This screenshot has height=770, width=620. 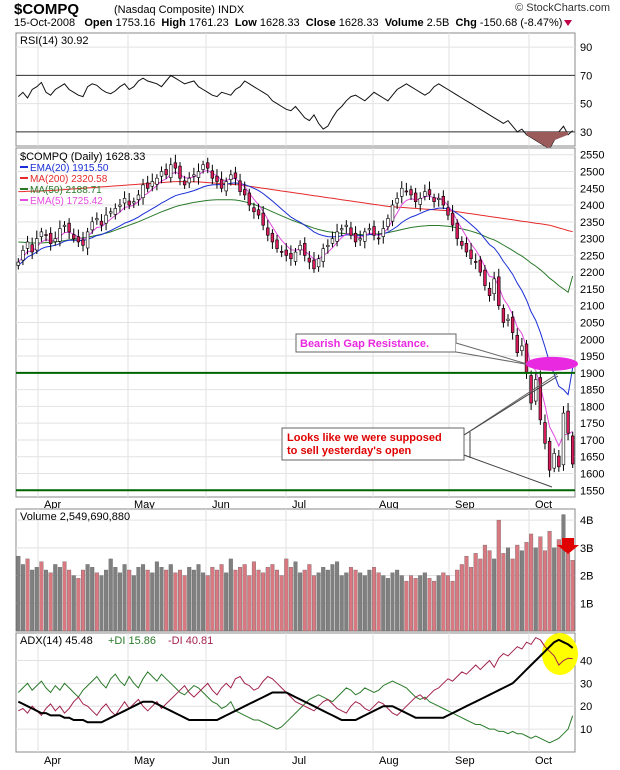 I want to click on adx-legend-plus-di: +DI 15.86, so click(x=132, y=641).